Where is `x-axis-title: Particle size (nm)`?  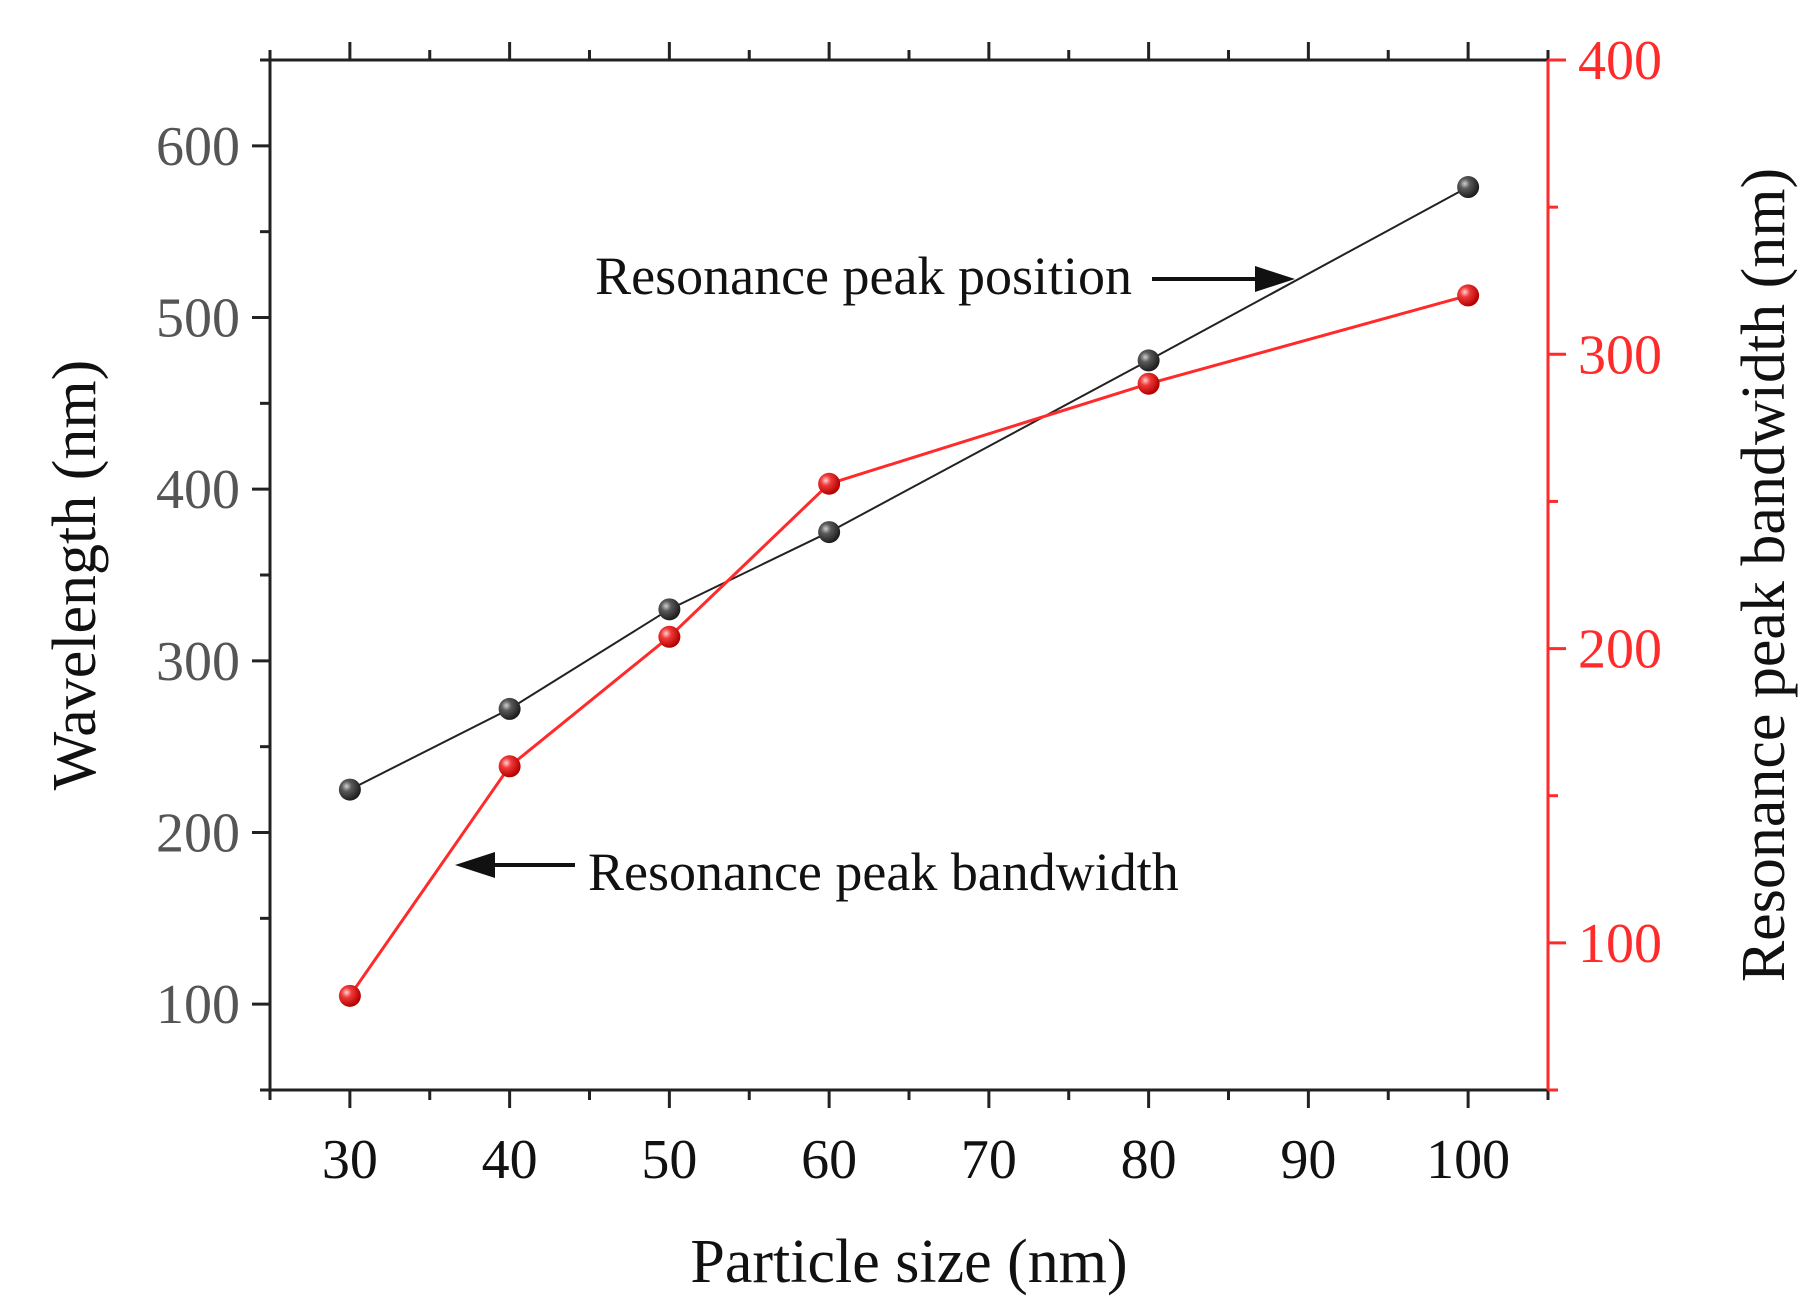
x-axis-title: Particle size (nm) is located at coordinates (908, 1262).